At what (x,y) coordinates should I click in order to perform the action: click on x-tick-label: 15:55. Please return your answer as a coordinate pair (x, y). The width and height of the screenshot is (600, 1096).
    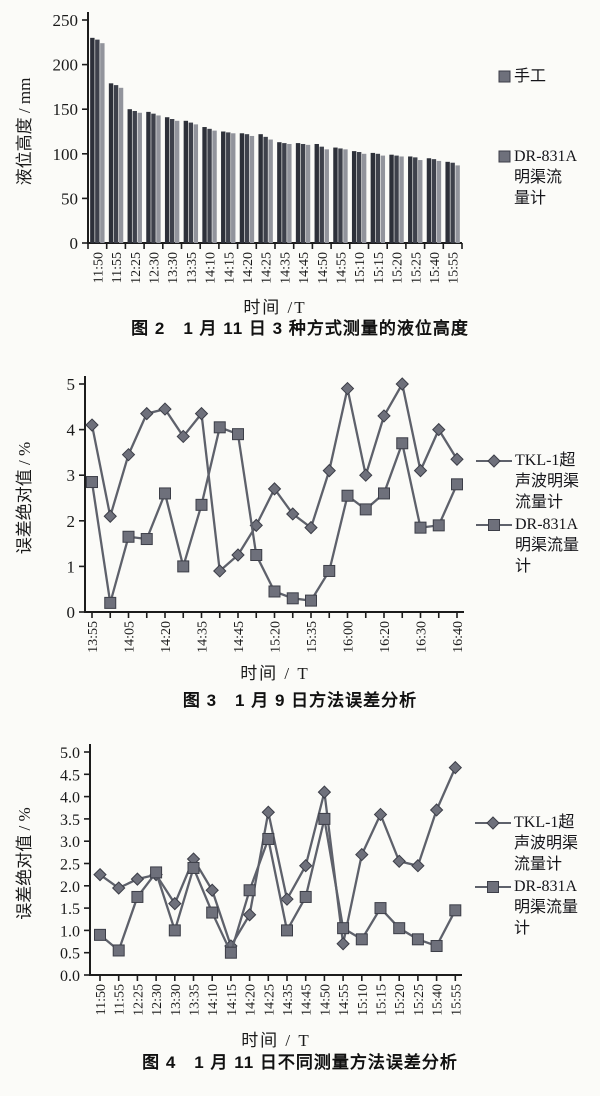
    Looking at the image, I should click on (454, 268).